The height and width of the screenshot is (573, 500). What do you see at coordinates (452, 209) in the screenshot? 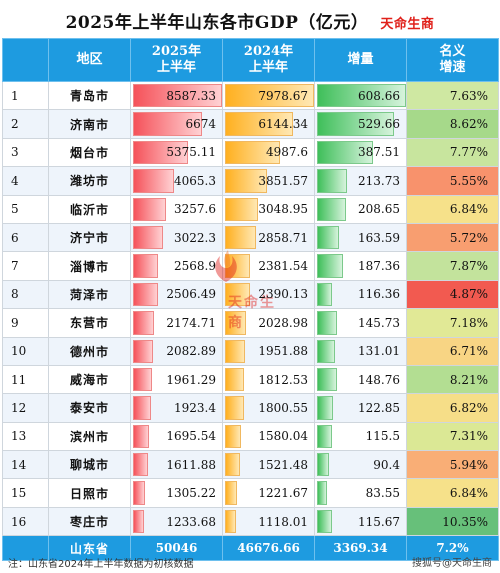
I see `cell-rate: 6.84%` at bounding box center [452, 209].